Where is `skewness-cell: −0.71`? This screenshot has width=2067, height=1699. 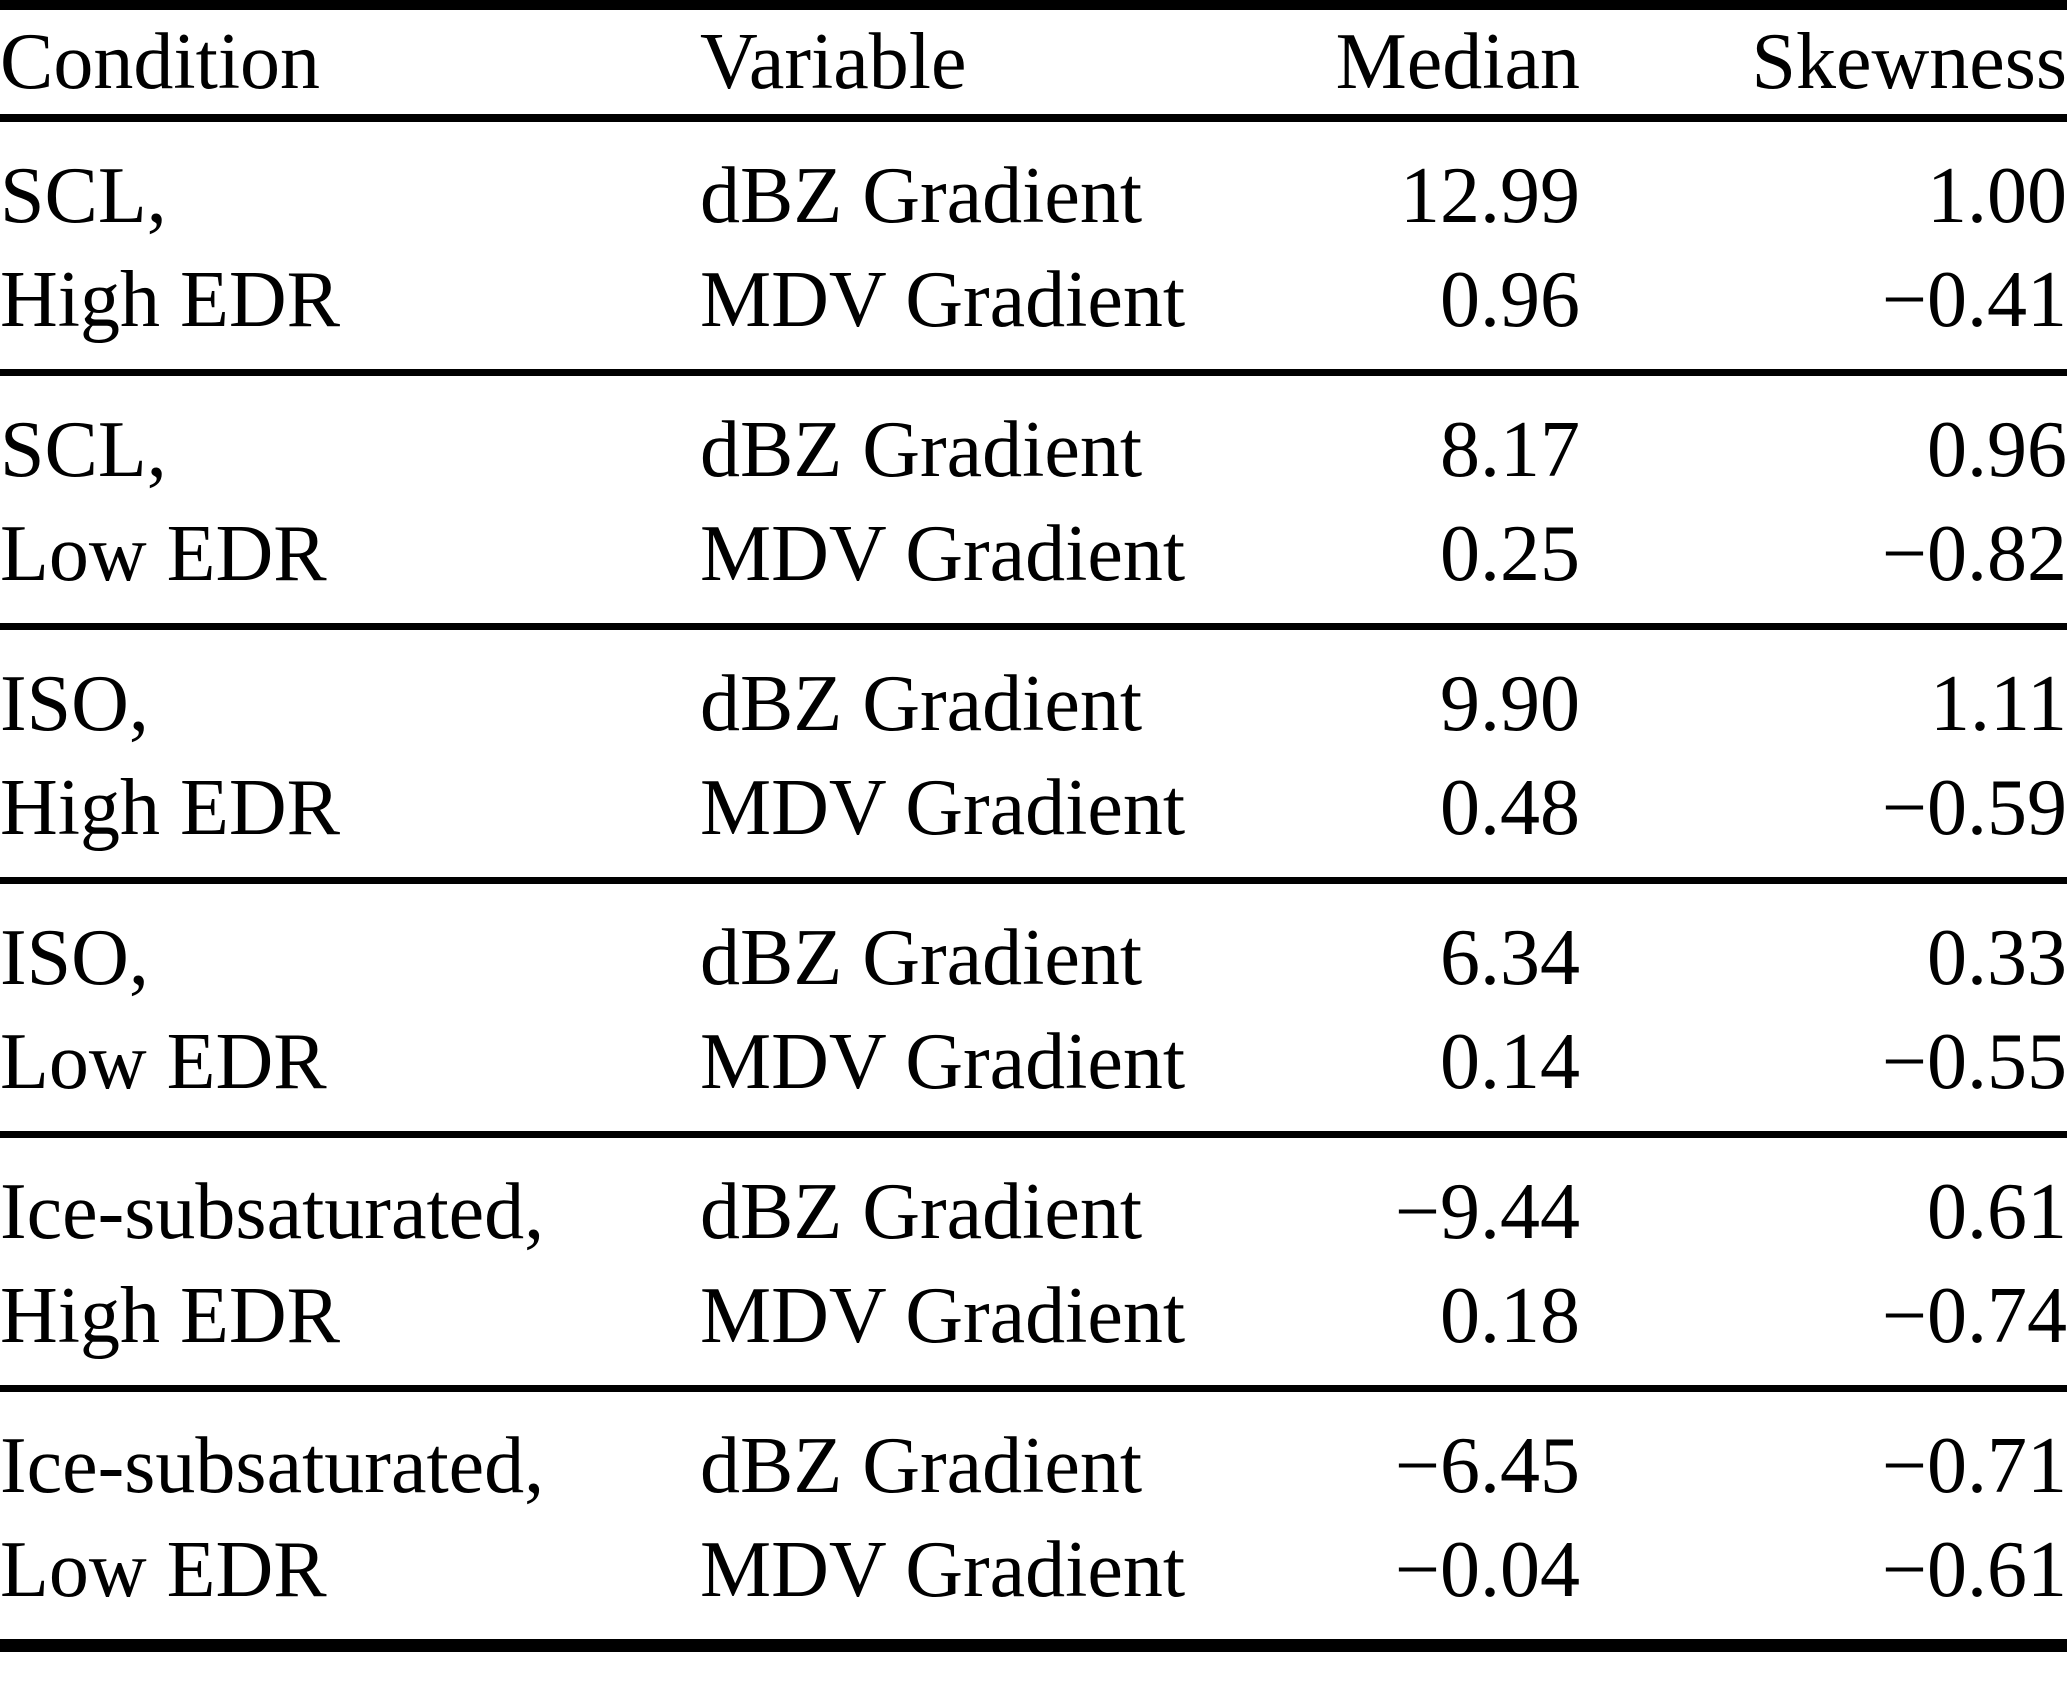 skewness-cell: −0.71 is located at coordinates (1974, 1466).